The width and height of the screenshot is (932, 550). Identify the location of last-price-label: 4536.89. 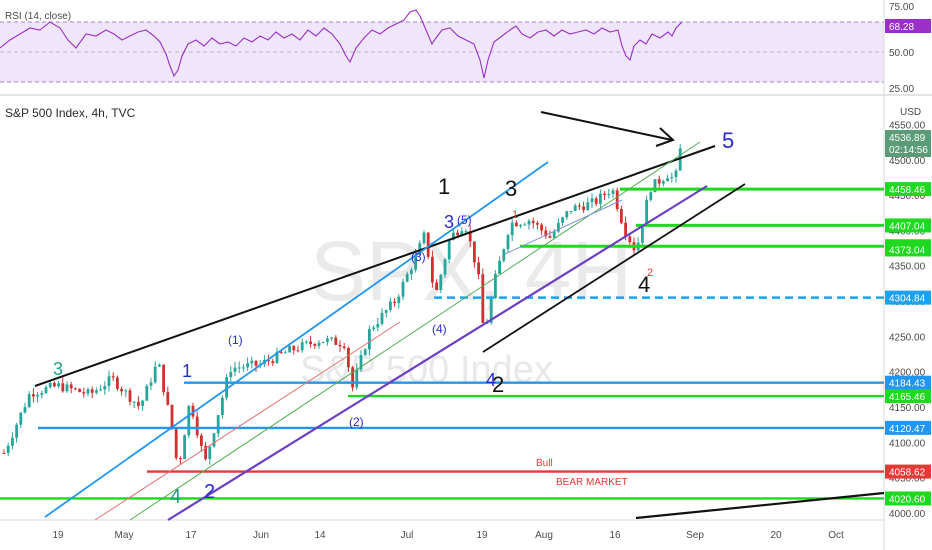
(907, 138).